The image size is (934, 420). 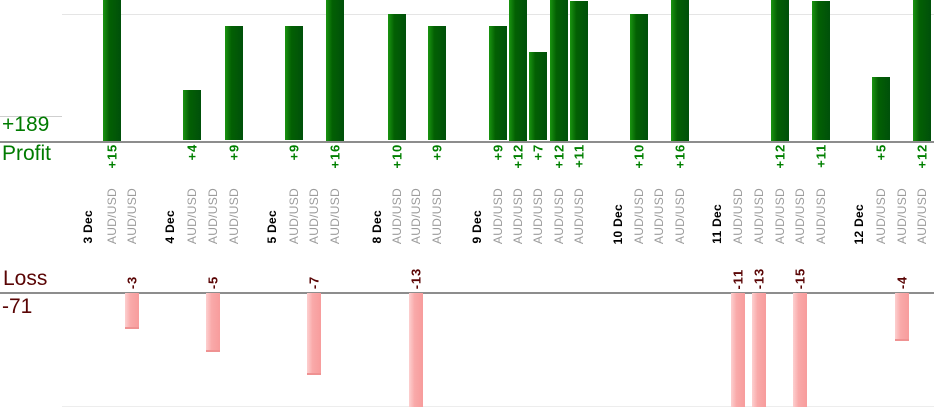 I want to click on profit-baseline, so click(x=467, y=141).